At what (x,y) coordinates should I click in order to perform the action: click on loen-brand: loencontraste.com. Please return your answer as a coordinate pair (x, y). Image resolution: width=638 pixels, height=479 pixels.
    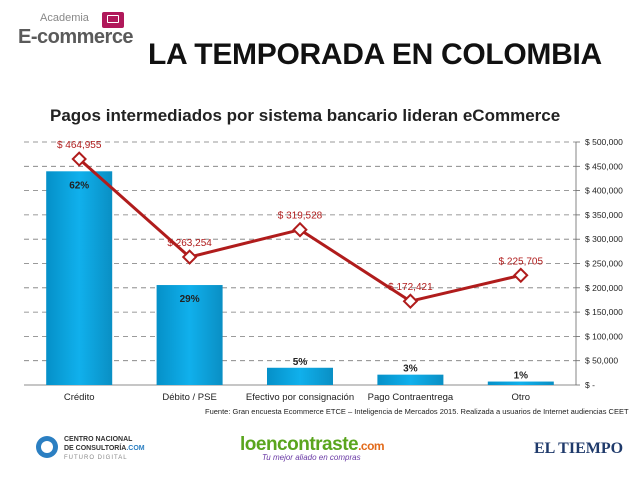
    Looking at the image, I should click on (320, 445).